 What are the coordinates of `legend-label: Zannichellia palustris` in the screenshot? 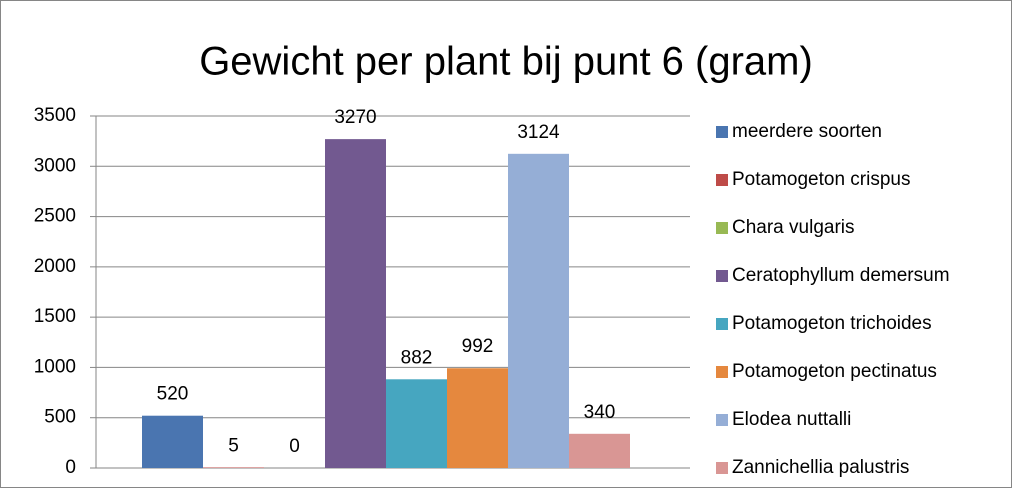 It's located at (820, 467).